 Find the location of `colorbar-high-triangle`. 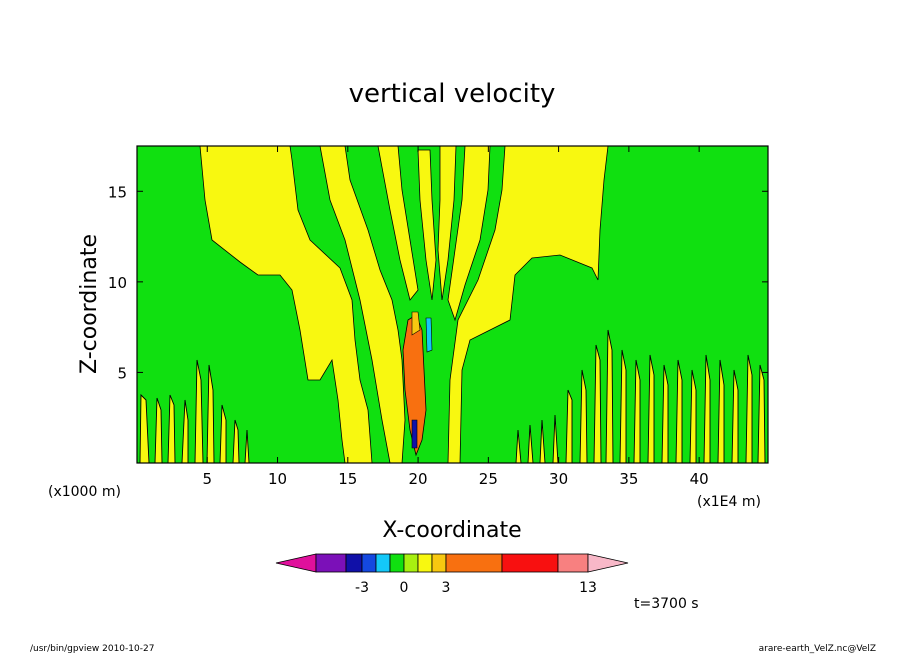

colorbar-high-triangle is located at coordinates (608, 563).